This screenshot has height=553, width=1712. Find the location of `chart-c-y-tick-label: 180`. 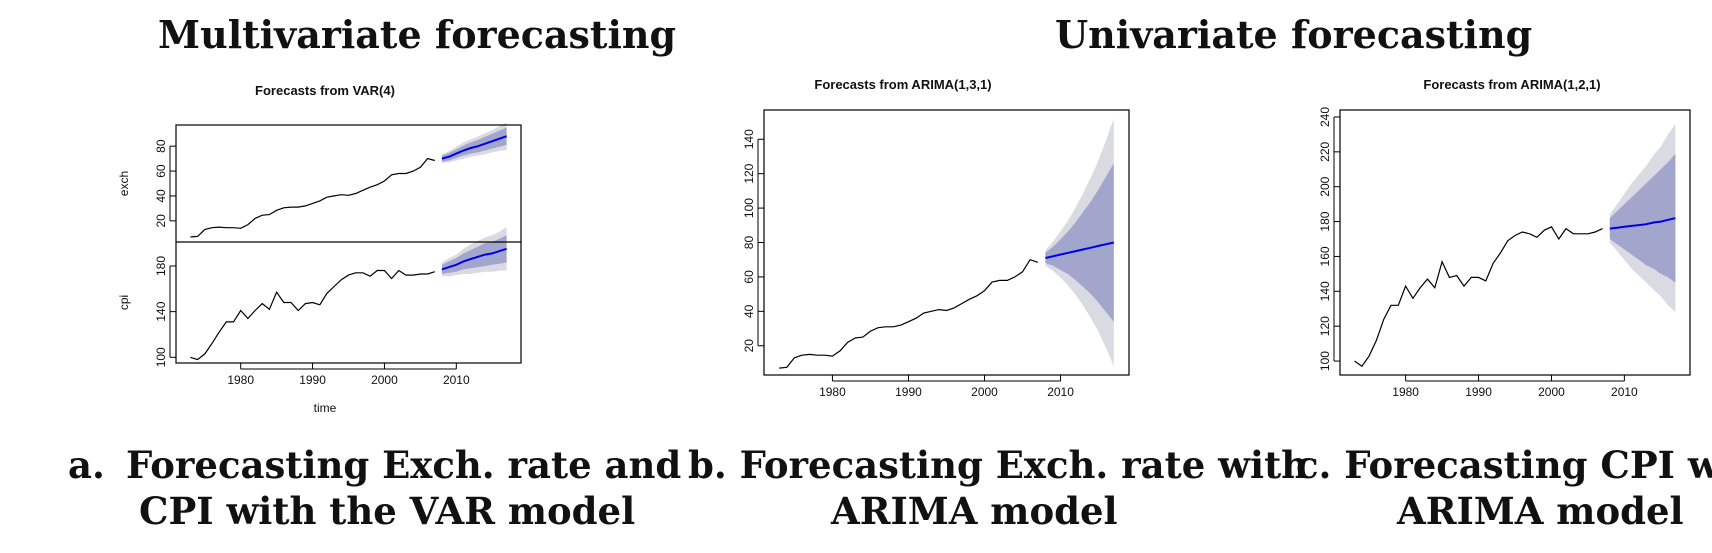

chart-c-y-tick-label: 180 is located at coordinates (1325, 221).